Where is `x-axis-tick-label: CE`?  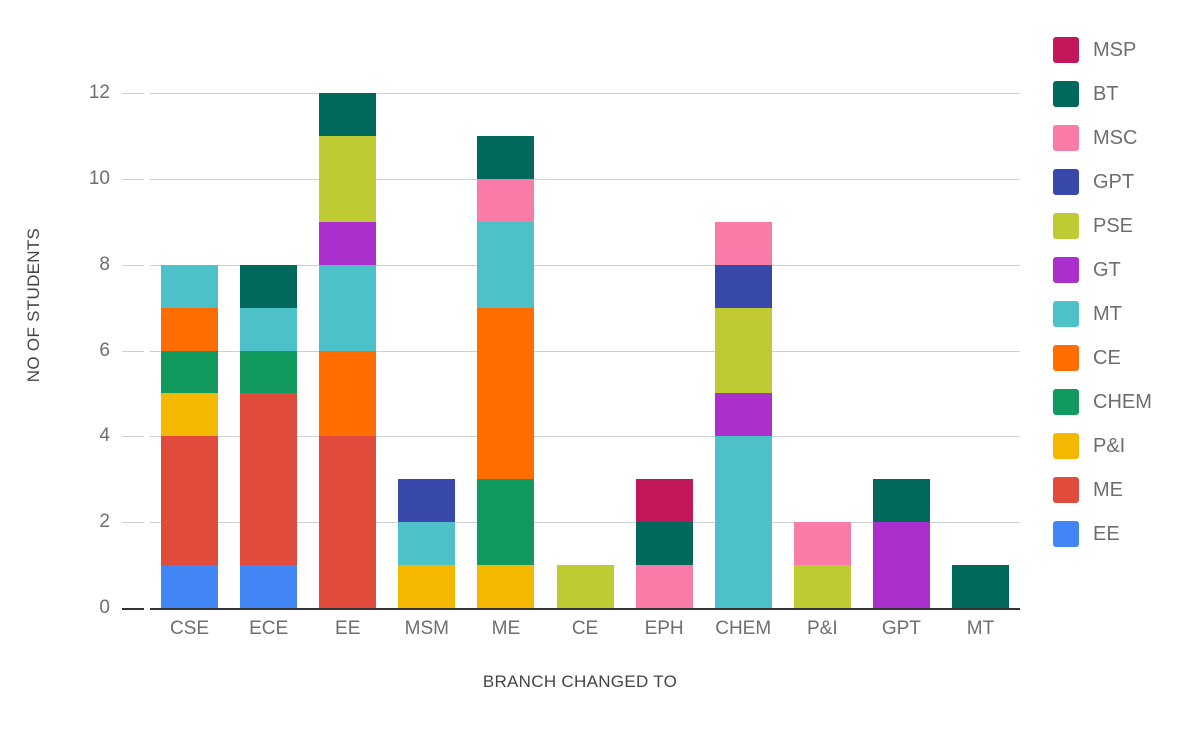 x-axis-tick-label: CE is located at coordinates (585, 628).